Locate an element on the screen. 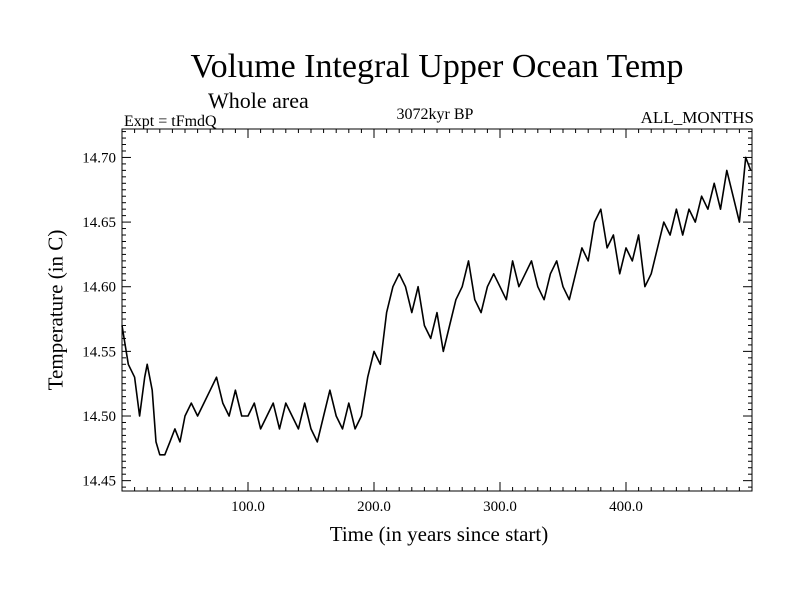  x-tick-label: 300.0 is located at coordinates (500, 507).